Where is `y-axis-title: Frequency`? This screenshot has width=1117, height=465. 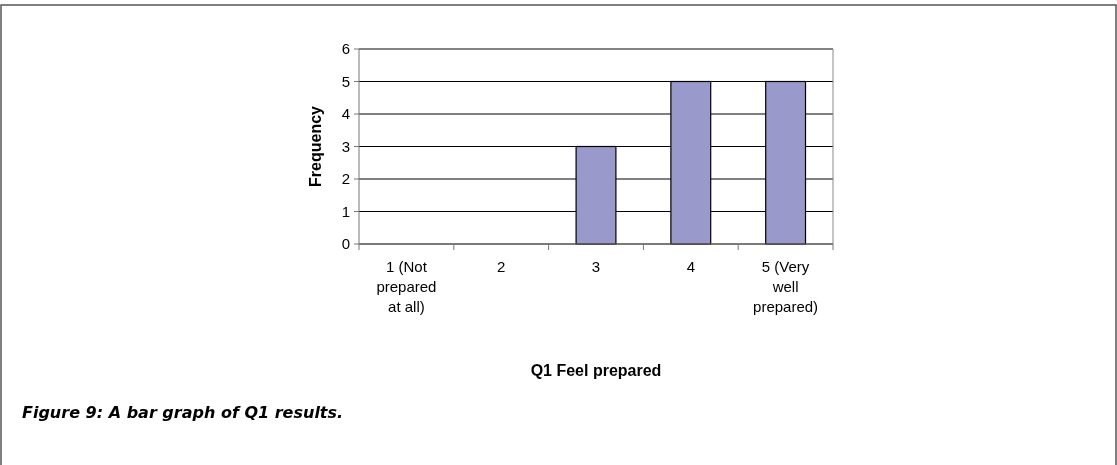 y-axis-title: Frequency is located at coordinates (315, 146).